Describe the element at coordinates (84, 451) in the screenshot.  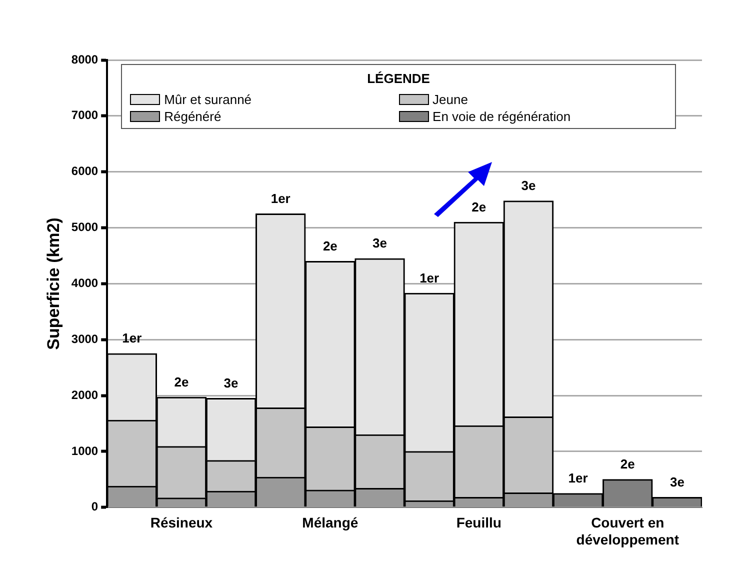
I see `y-tick-label: 1000` at that location.